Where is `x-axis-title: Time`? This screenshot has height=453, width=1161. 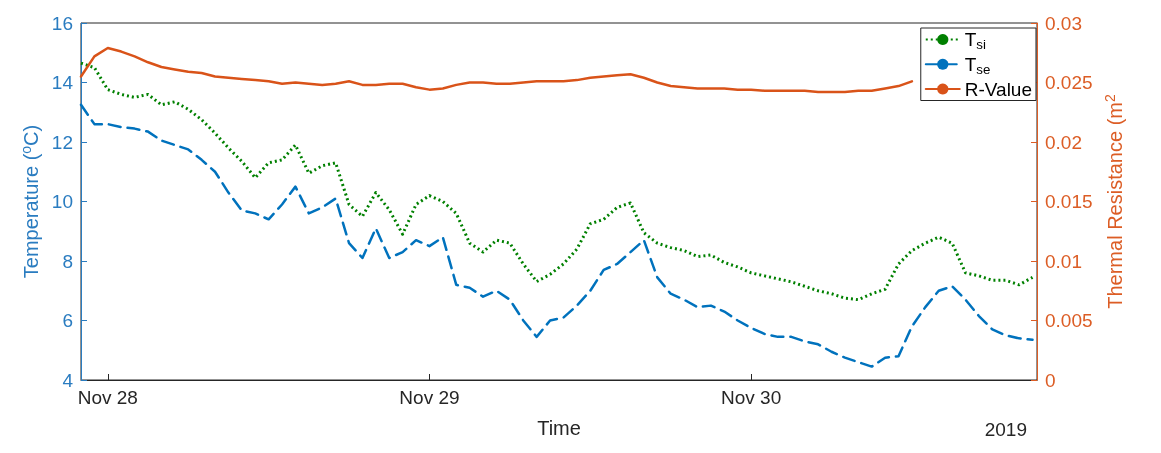 x-axis-title: Time is located at coordinates (559, 428).